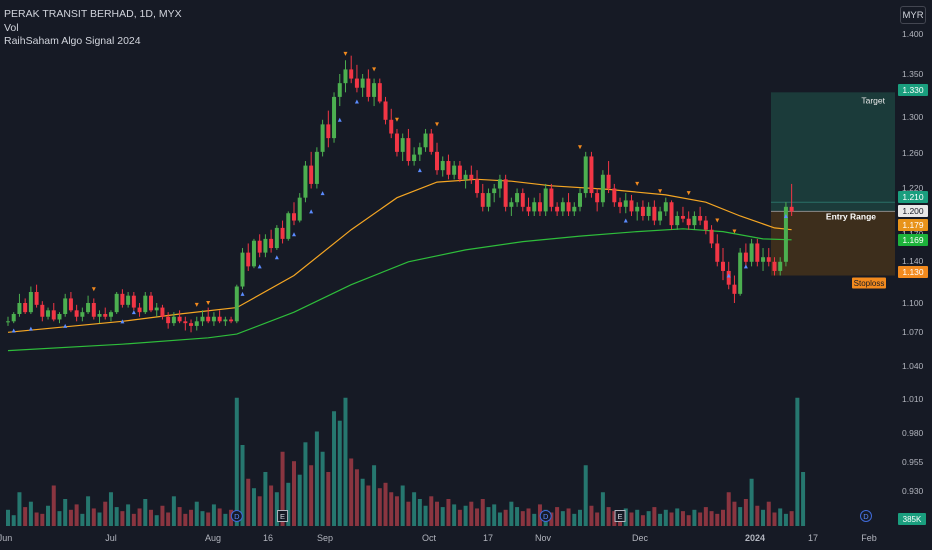 This screenshot has height=550, width=932. I want to click on volume-indicator-label: Vol, so click(11, 27).